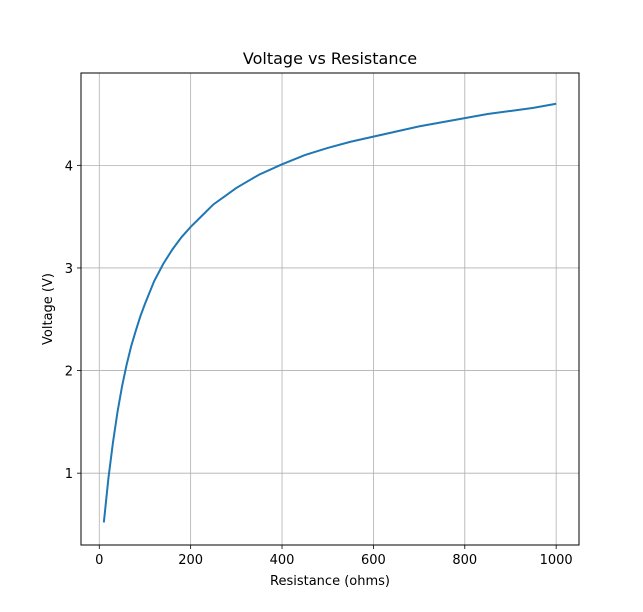 The image size is (643, 612). What do you see at coordinates (373, 560) in the screenshot?
I see `x-tick-label: 600` at bounding box center [373, 560].